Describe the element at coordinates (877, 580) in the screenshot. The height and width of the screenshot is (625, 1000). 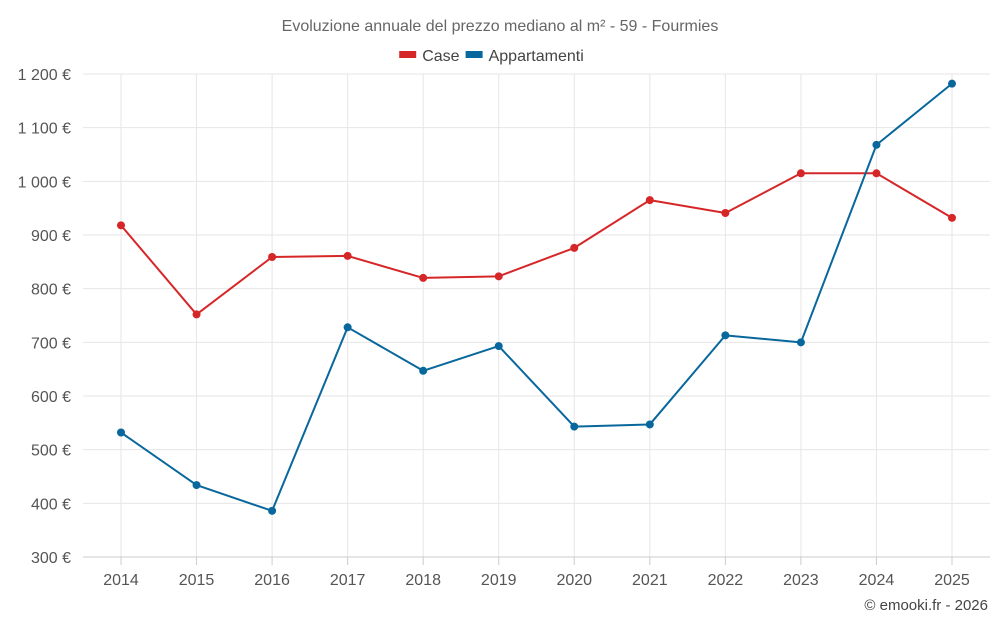
I see `x-tick-label: 2024` at that location.